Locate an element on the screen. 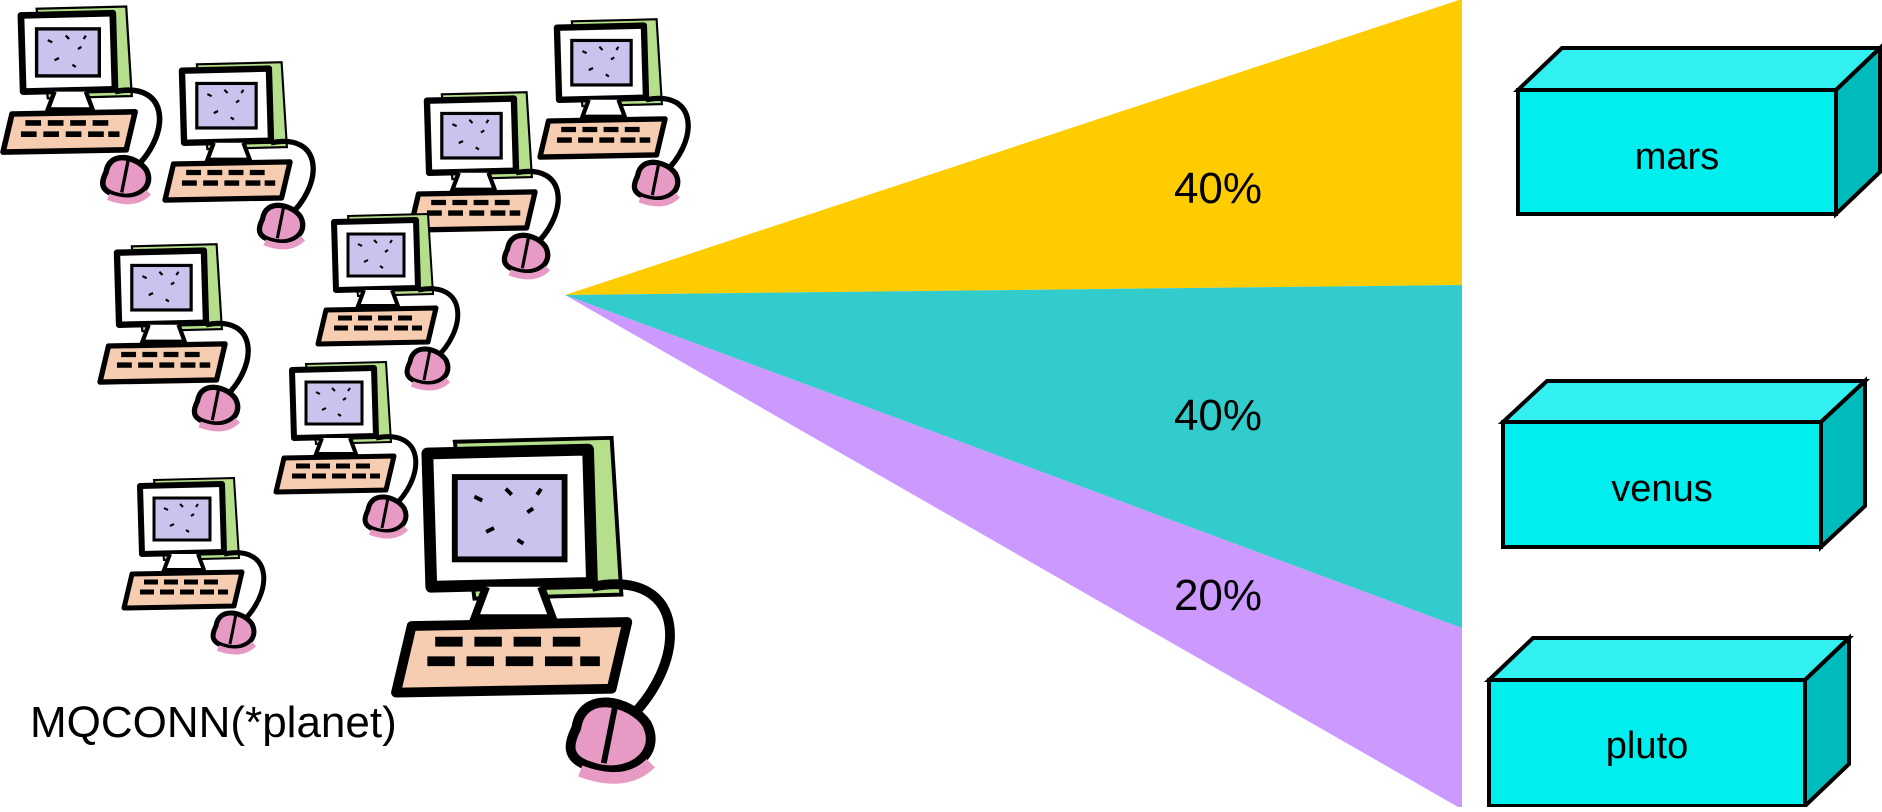 This screenshot has height=812, width=1882. share-label-pluto: 20% is located at coordinates (1218, 595).